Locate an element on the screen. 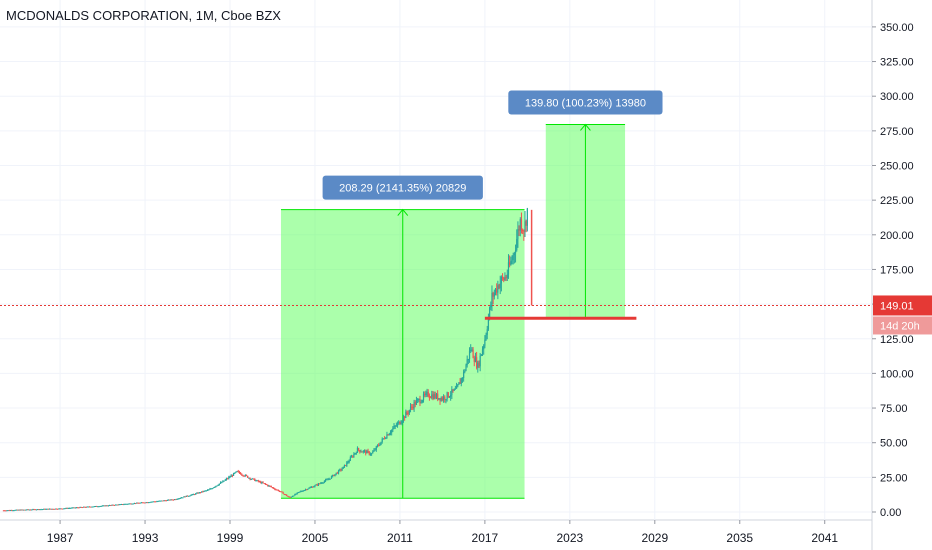 Image resolution: width=932 pixels, height=550 pixels. current-price-label: 149.01 is located at coordinates (897, 306).